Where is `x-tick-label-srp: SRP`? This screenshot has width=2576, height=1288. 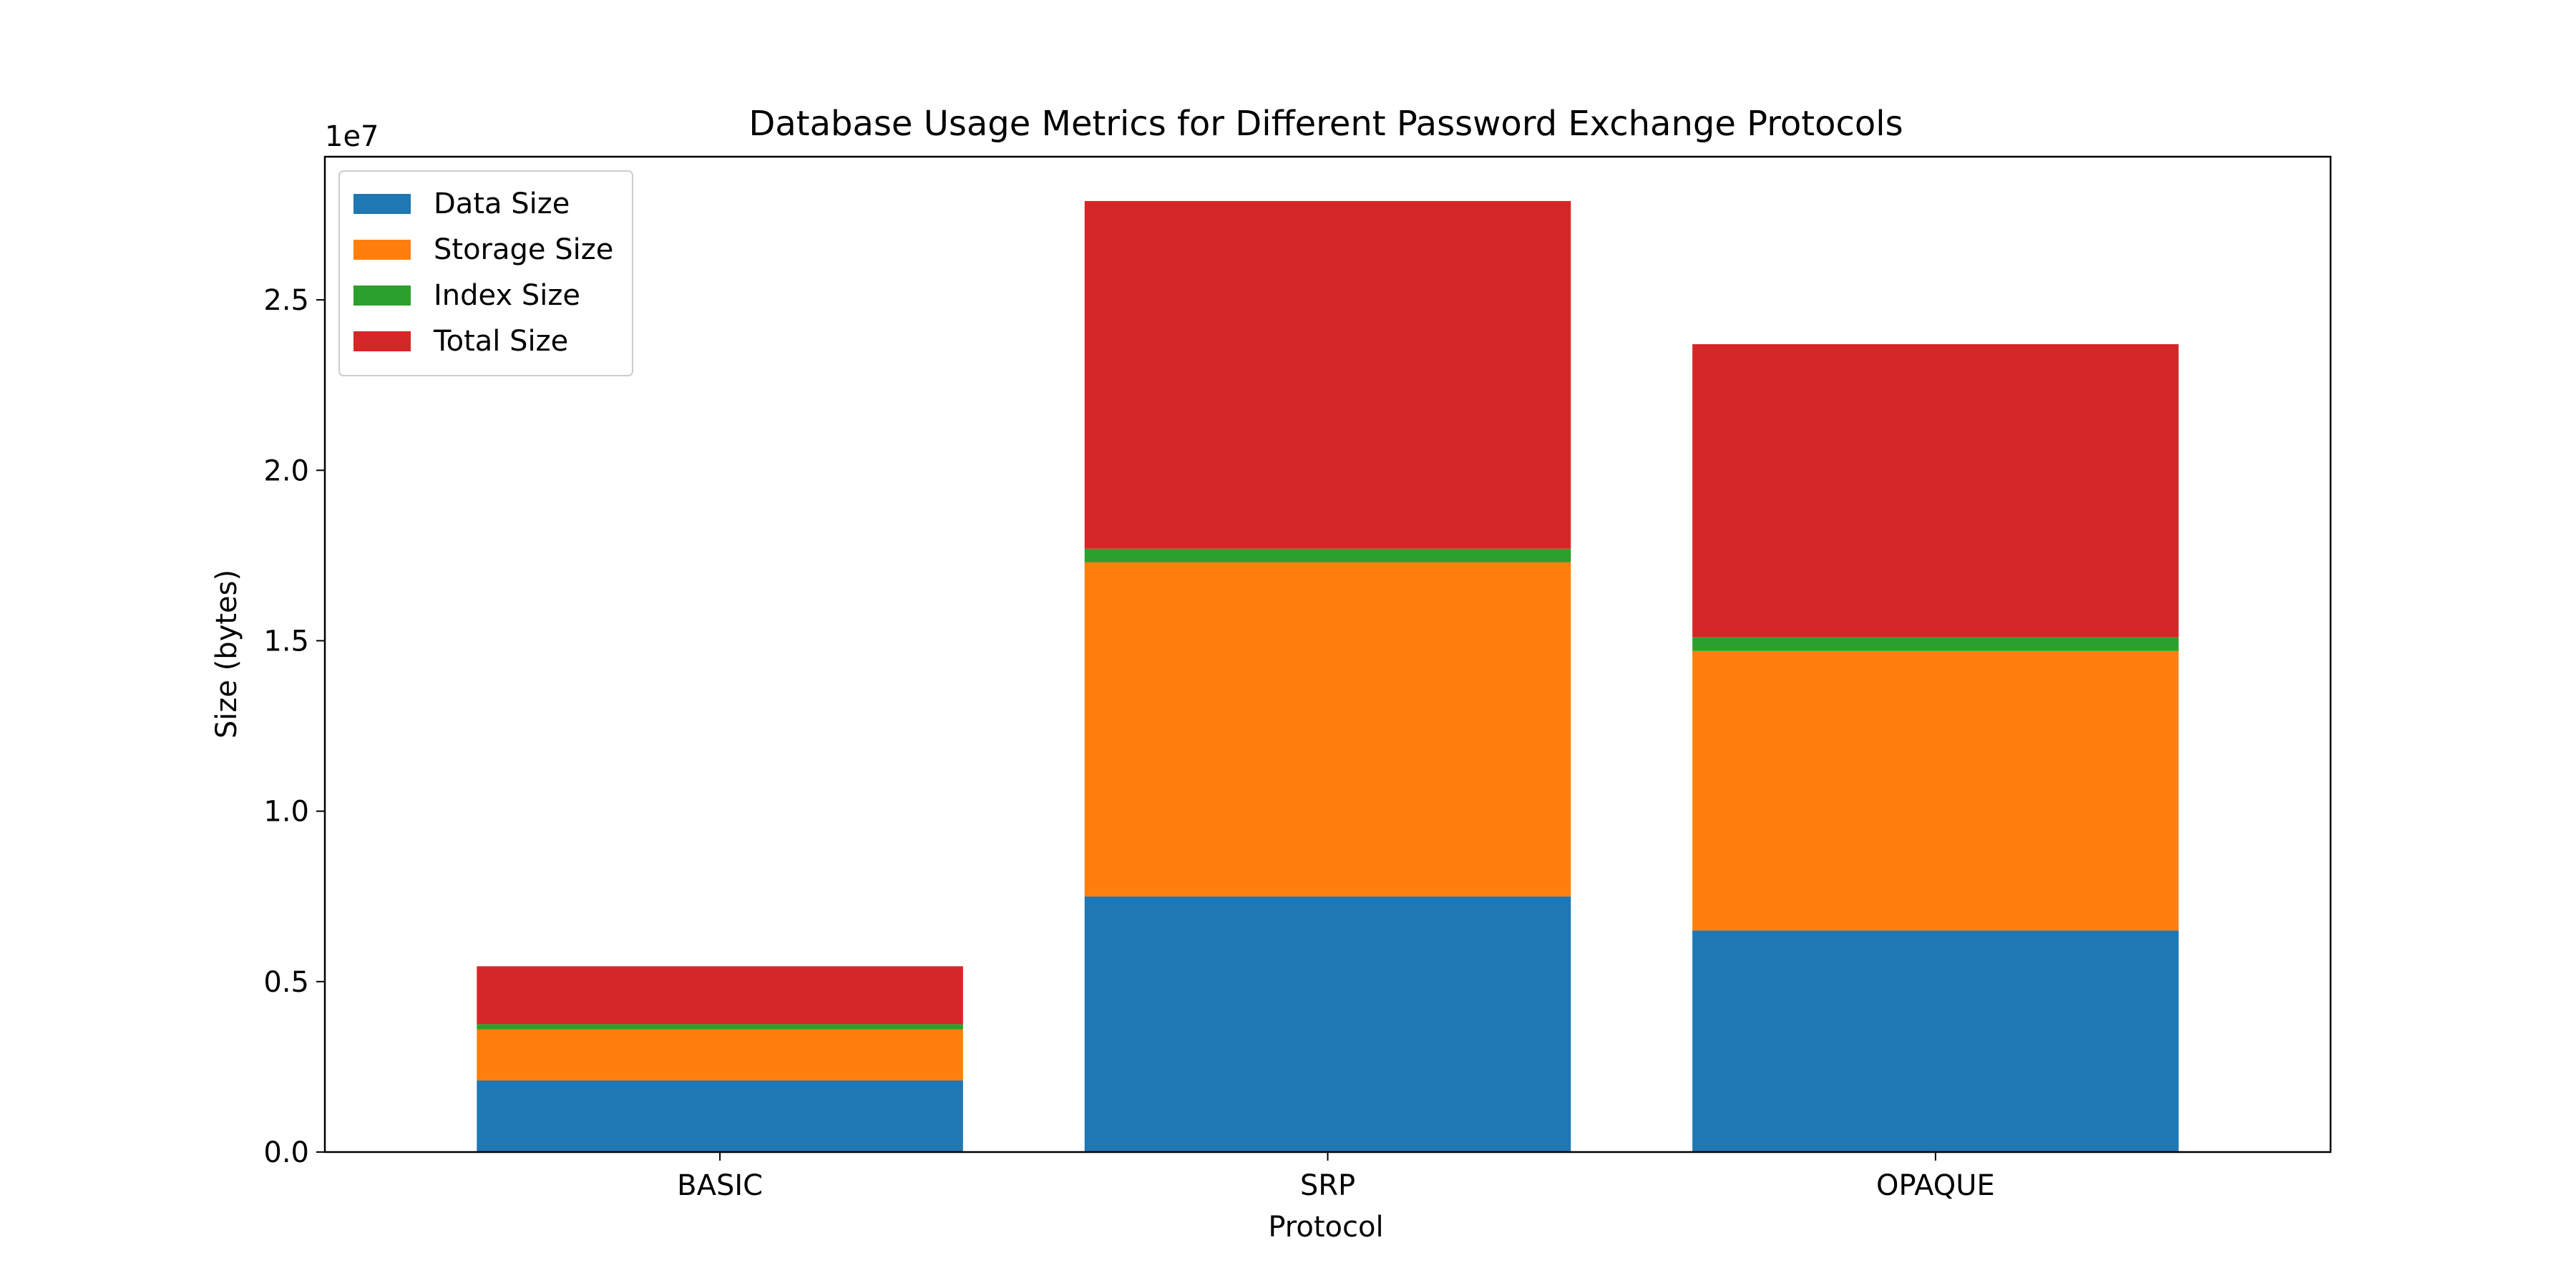 x-tick-label-srp: SRP is located at coordinates (1327, 1185).